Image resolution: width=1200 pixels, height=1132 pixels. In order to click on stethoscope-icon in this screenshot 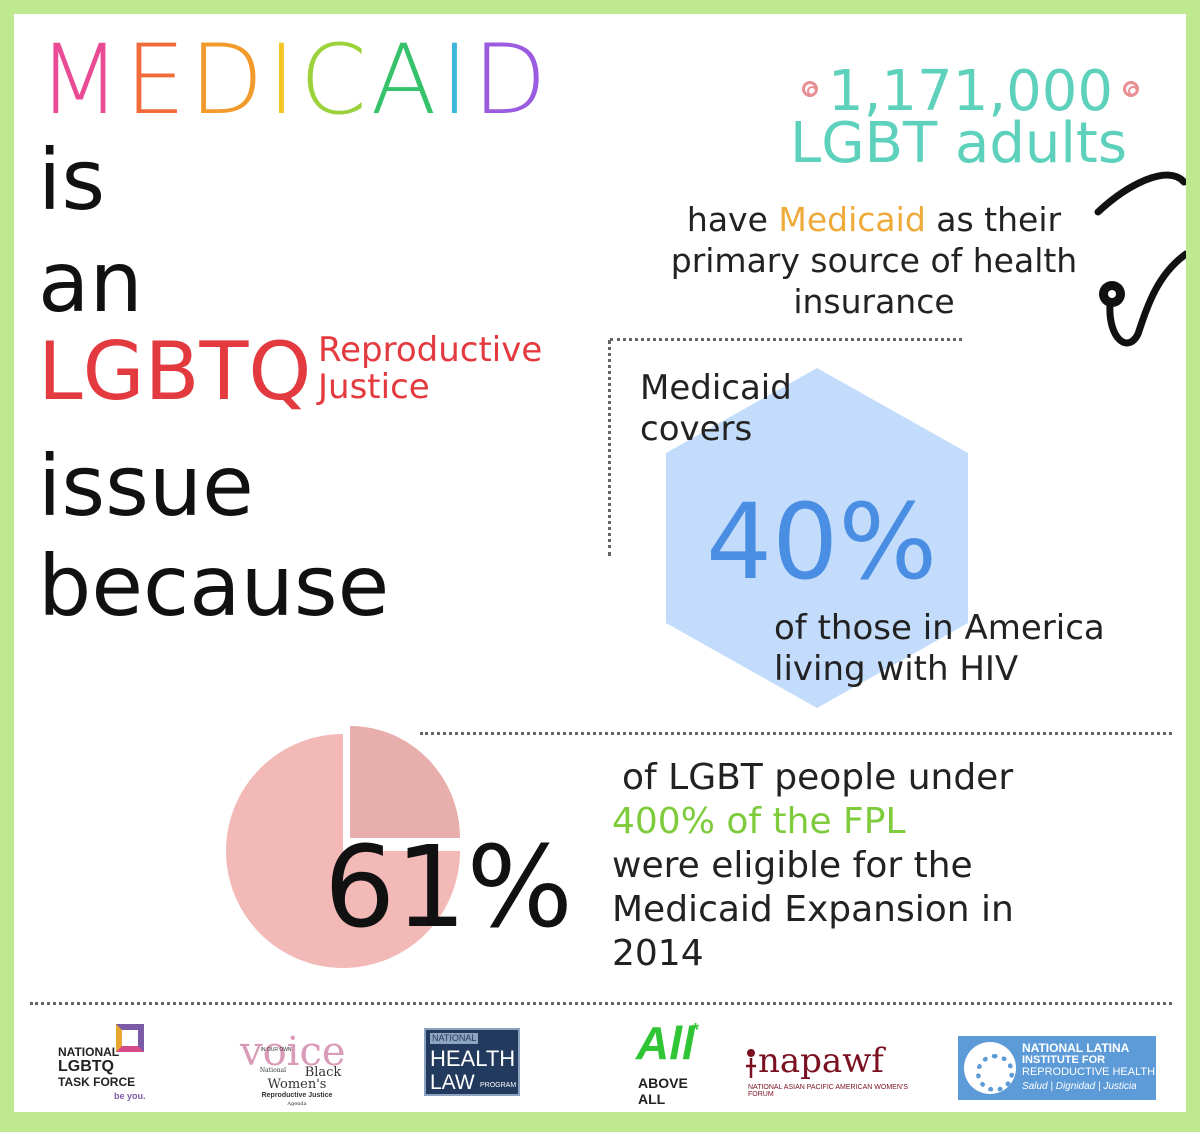, I will do `click(1140, 259)`.